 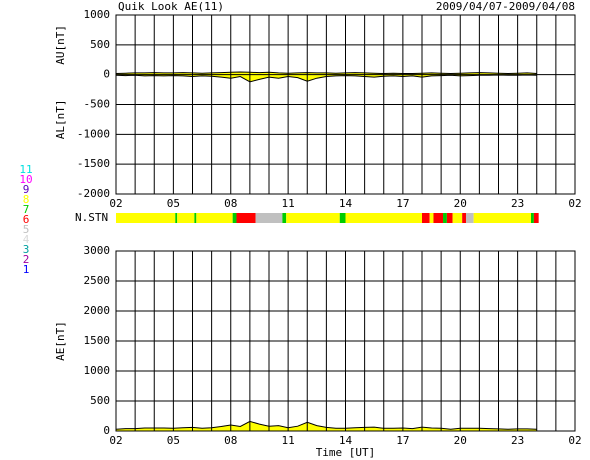 I want to click on legend-entry: 8, so click(x=26, y=199).